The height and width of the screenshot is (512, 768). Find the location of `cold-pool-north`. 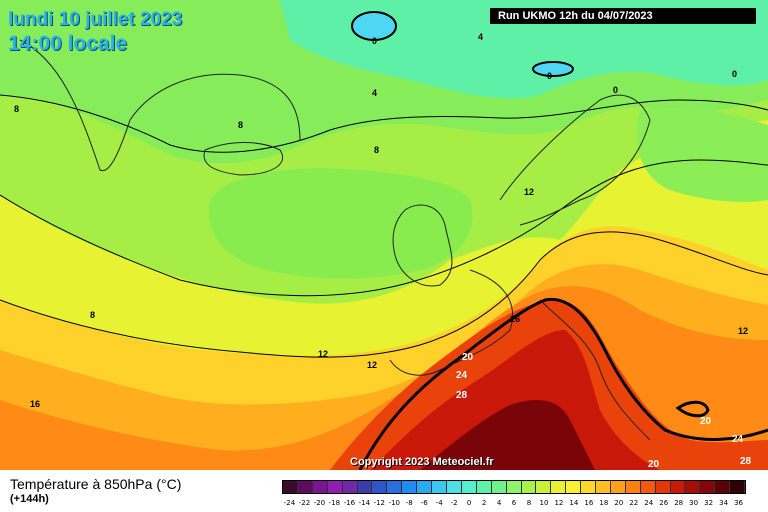

cold-pool-north is located at coordinates (374, 26).